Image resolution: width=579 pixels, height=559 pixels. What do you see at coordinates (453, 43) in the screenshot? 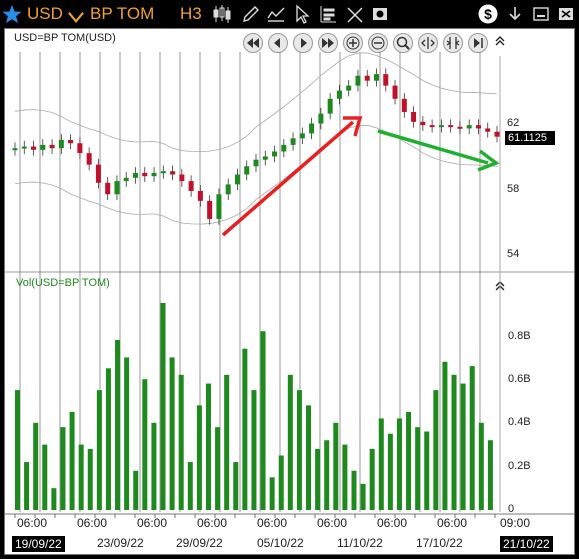
I see `fit-vertical-button` at bounding box center [453, 43].